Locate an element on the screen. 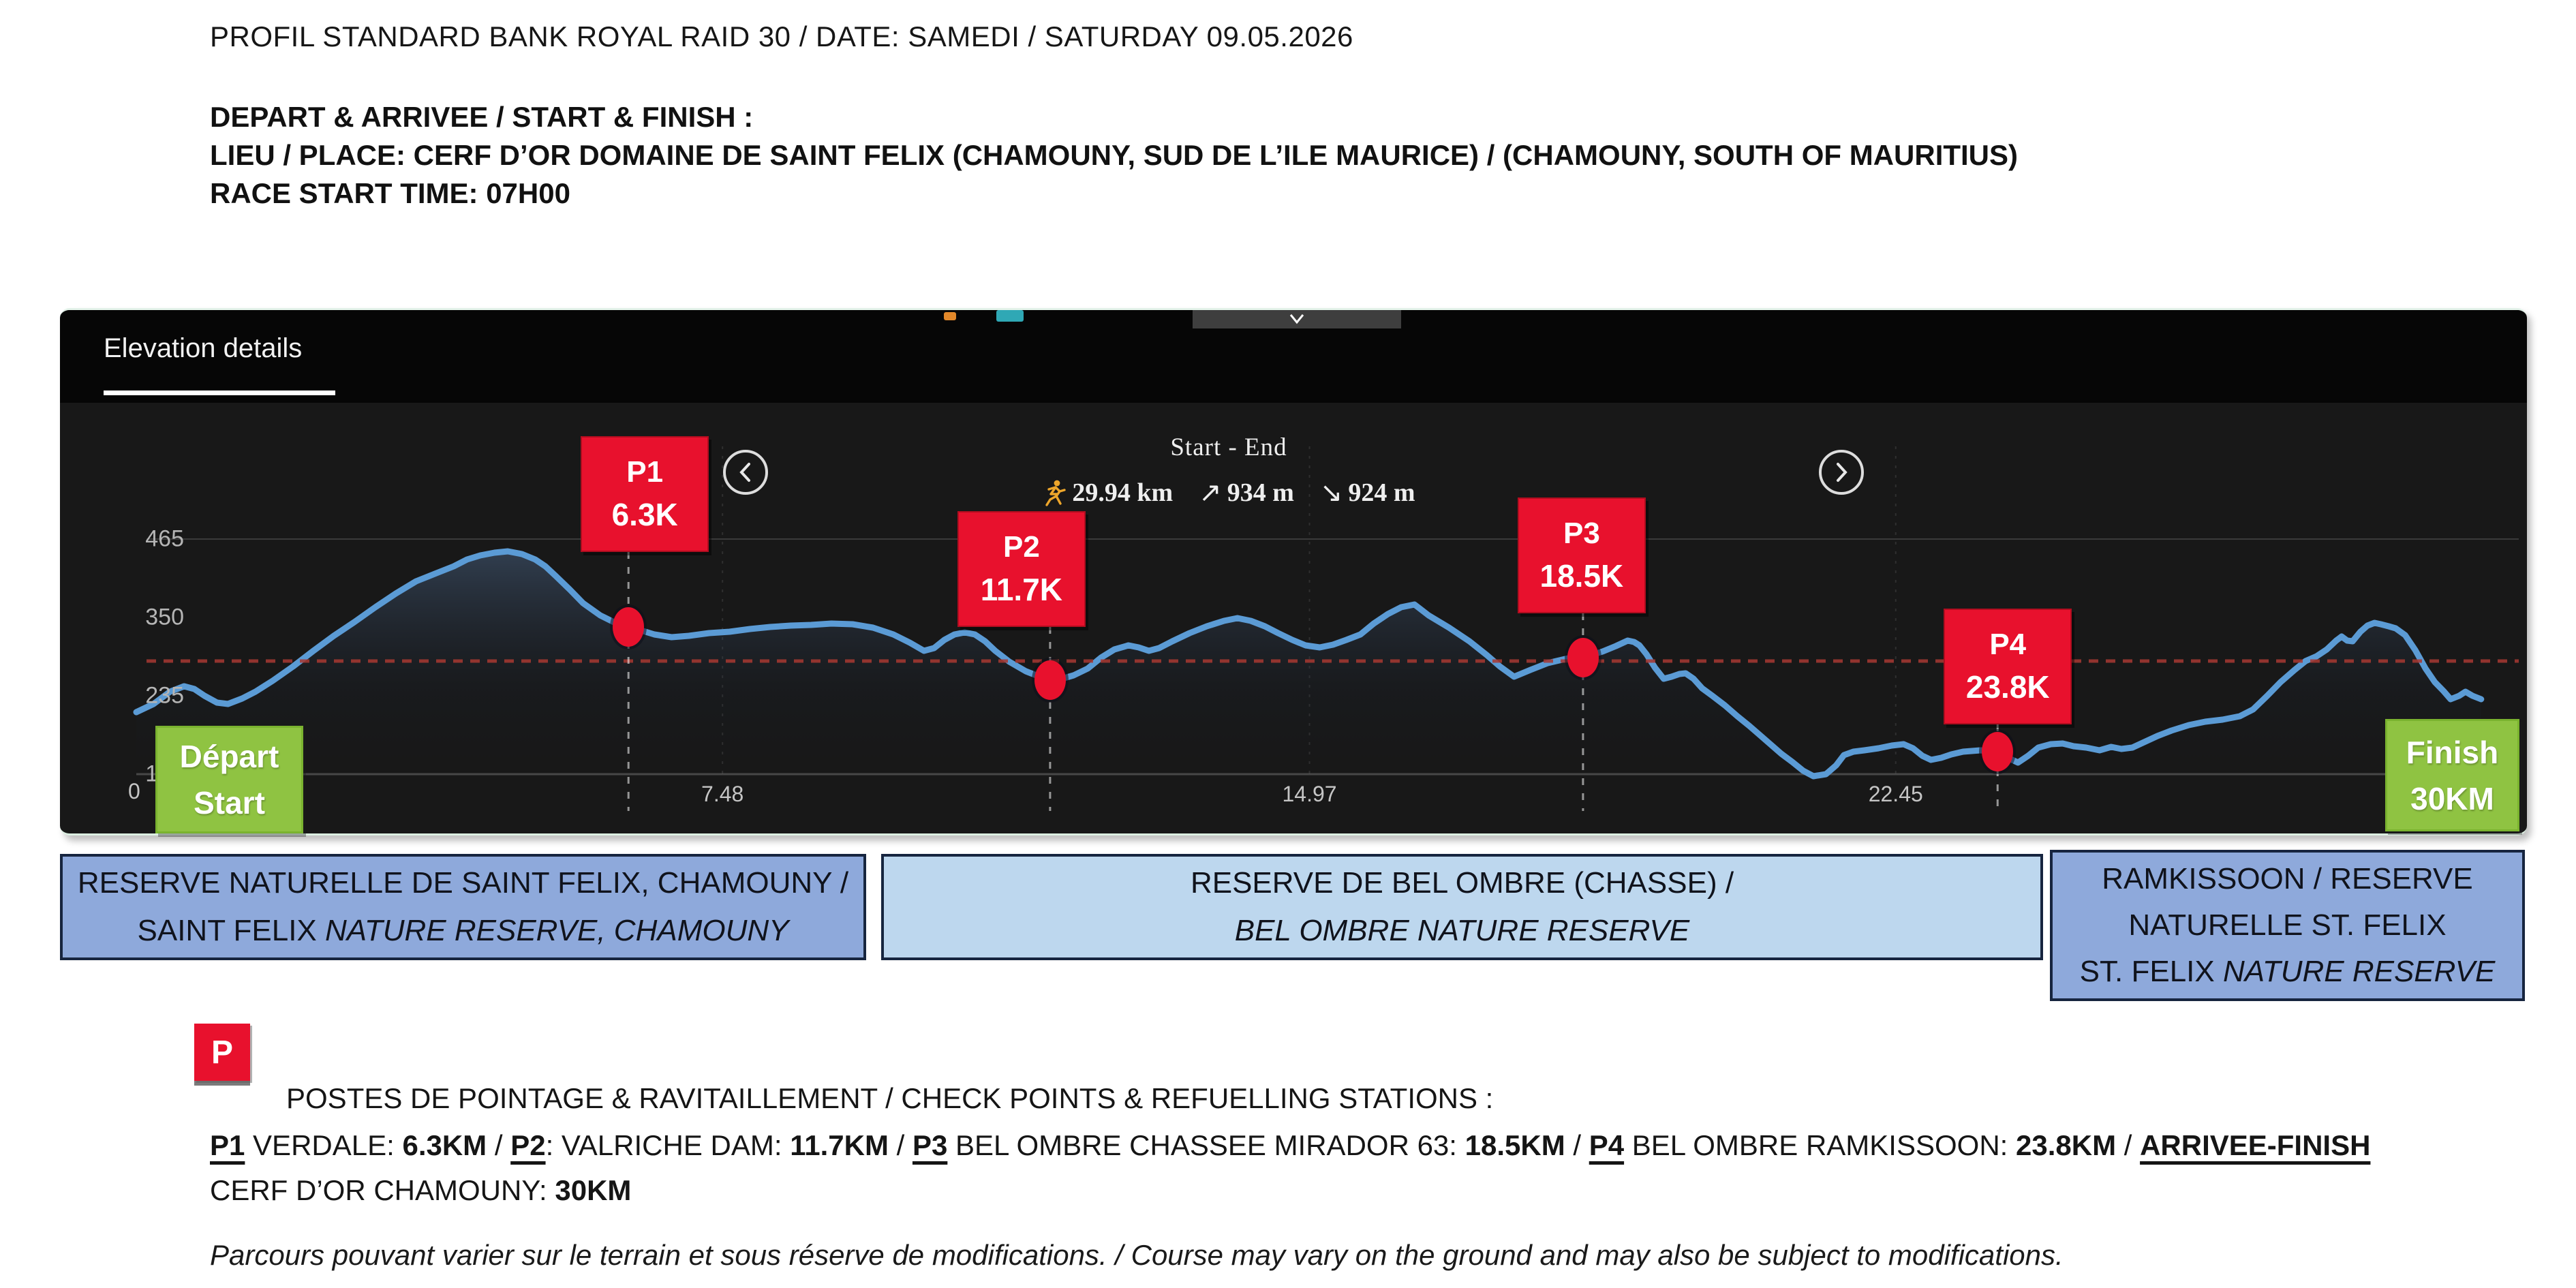  checkpoint-marker-p2: P2 11.7K is located at coordinates (1022, 569).